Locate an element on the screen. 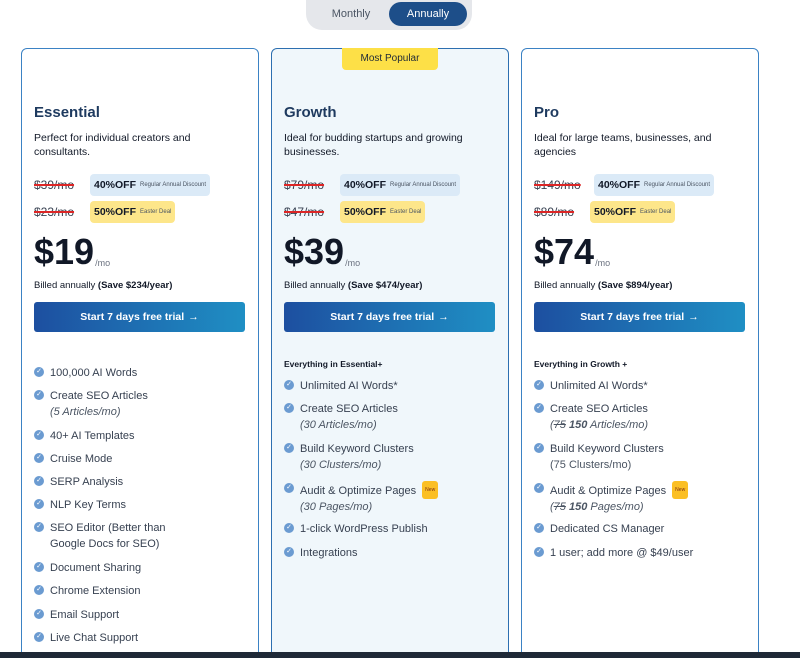 The image size is (800, 658). discounted-price: $23/mo is located at coordinates (54, 212).